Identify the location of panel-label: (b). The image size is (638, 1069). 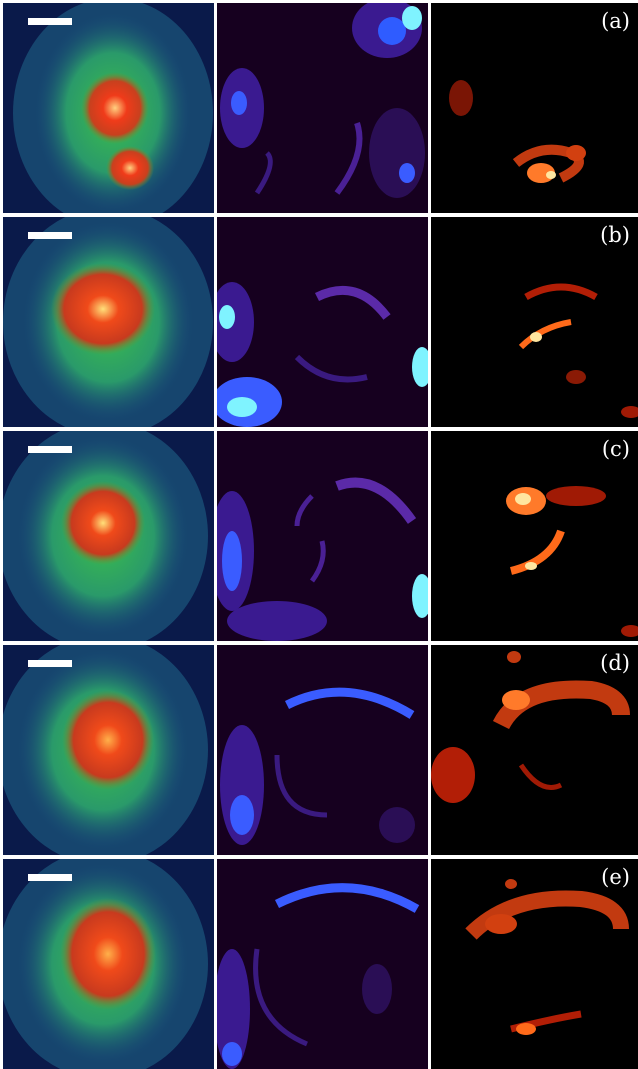
(615, 235).